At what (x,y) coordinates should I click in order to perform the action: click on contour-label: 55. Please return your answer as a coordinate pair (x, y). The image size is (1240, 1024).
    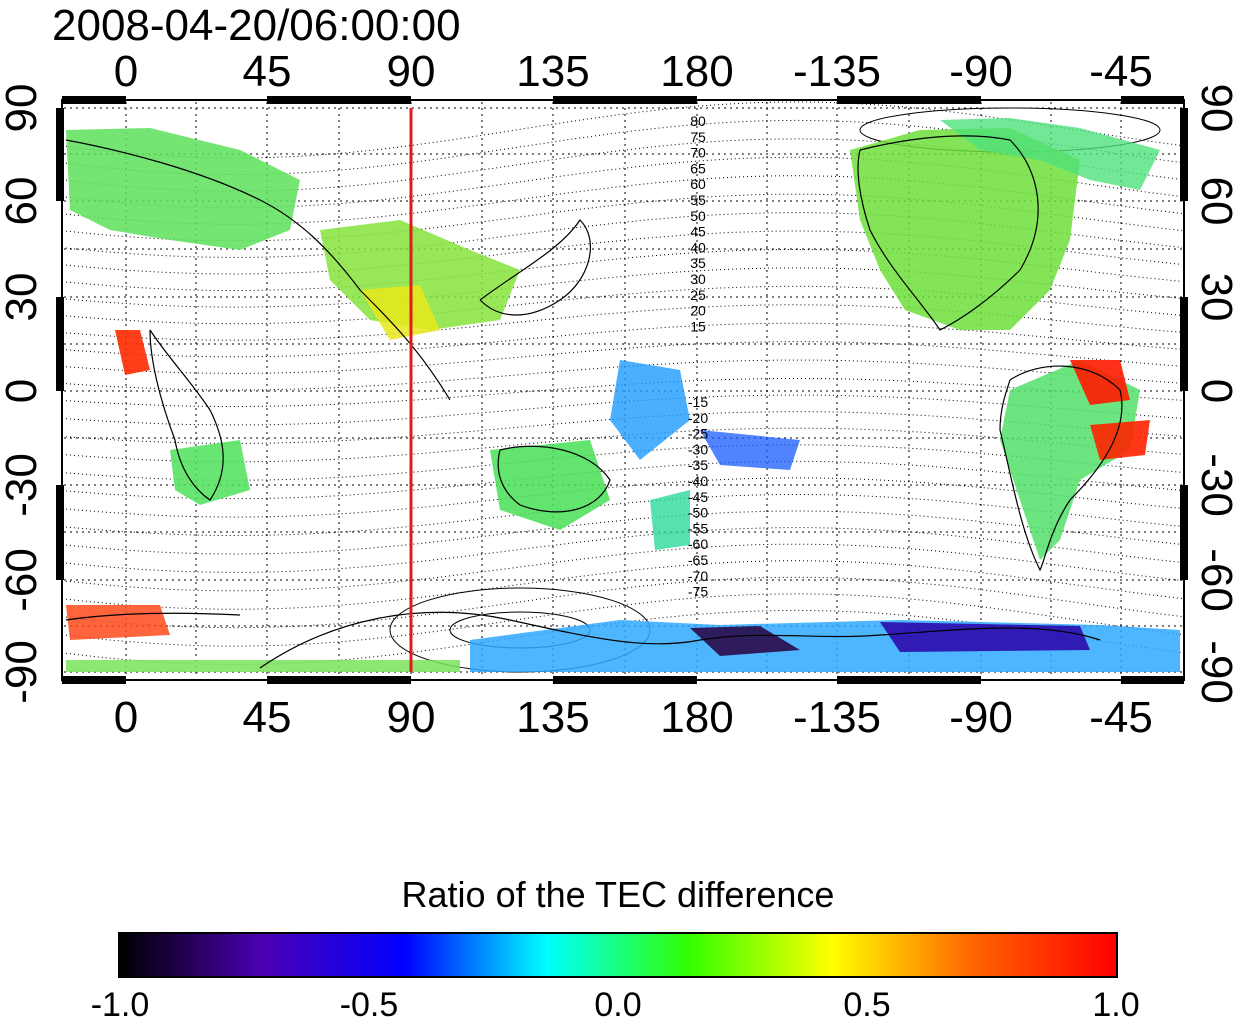
    Looking at the image, I should click on (698, 200).